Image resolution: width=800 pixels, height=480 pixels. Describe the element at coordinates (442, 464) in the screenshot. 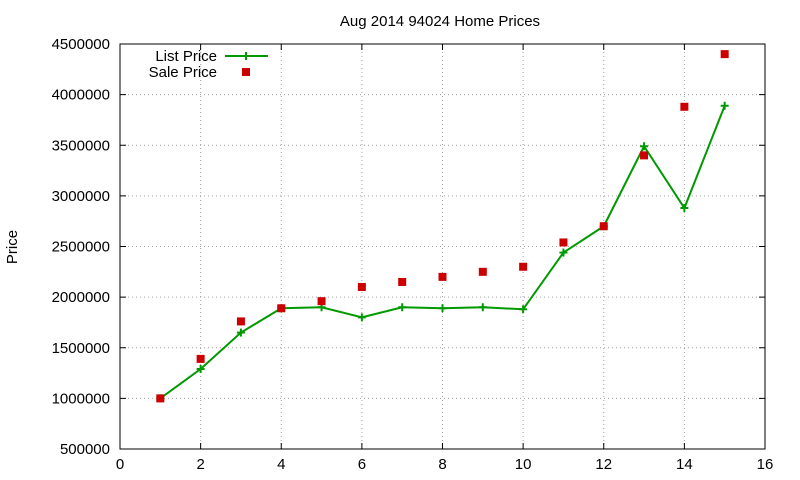

I see `x-tick-label: 8` at that location.